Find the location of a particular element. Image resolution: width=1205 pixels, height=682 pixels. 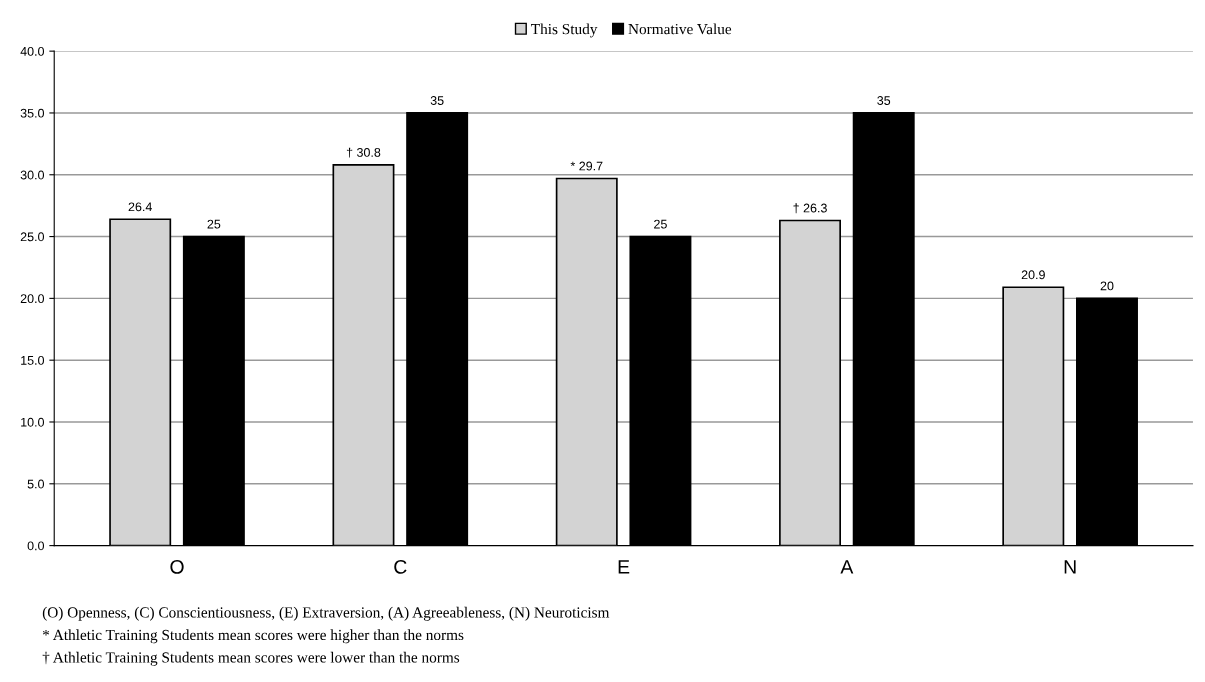

x-tick-label: A is located at coordinates (847, 567).